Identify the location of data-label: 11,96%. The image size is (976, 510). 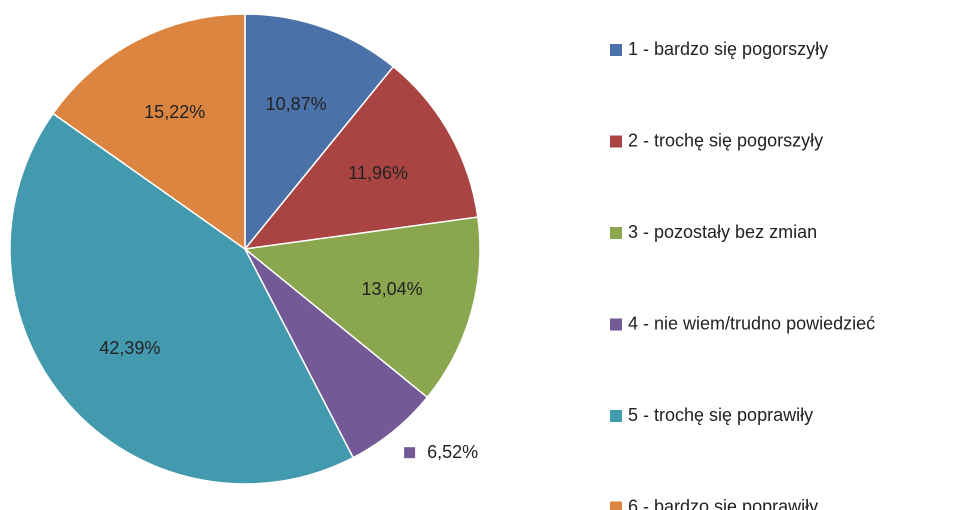
(378, 173).